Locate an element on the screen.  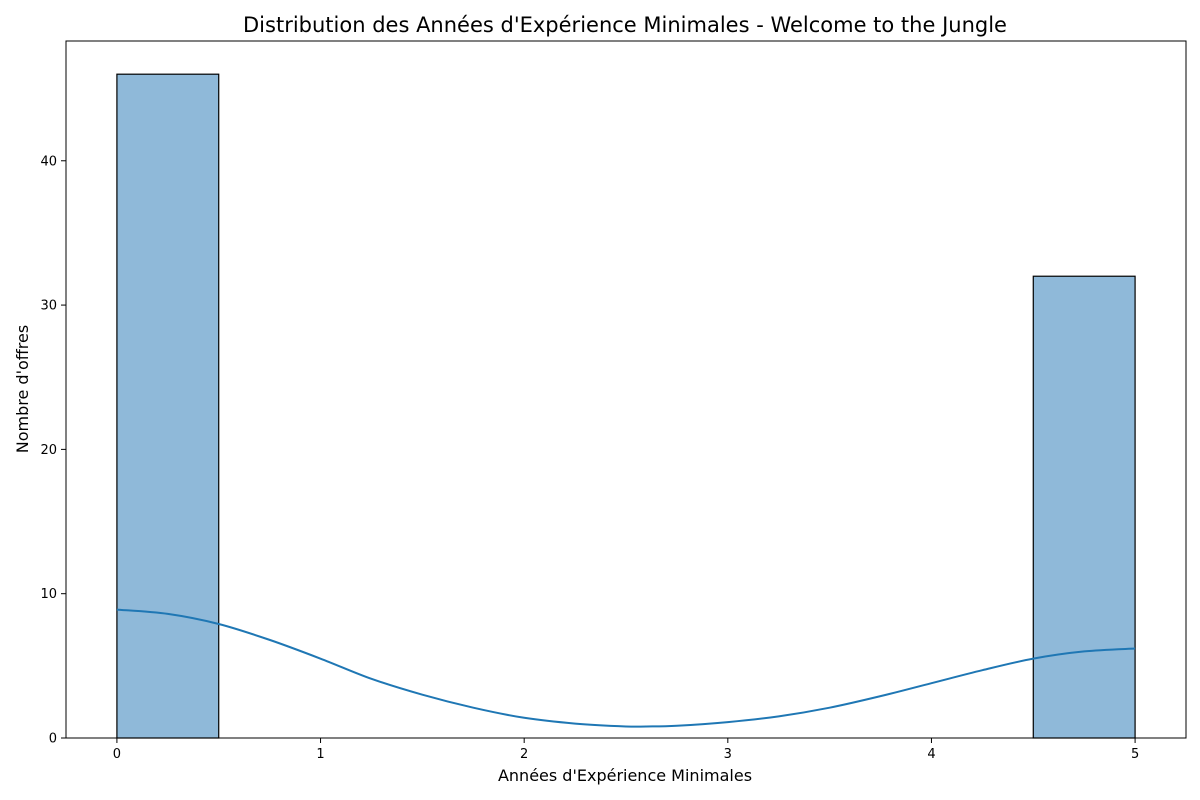
y-axis-ticks: 0 10 20 30 40 is located at coordinates (53, 450).